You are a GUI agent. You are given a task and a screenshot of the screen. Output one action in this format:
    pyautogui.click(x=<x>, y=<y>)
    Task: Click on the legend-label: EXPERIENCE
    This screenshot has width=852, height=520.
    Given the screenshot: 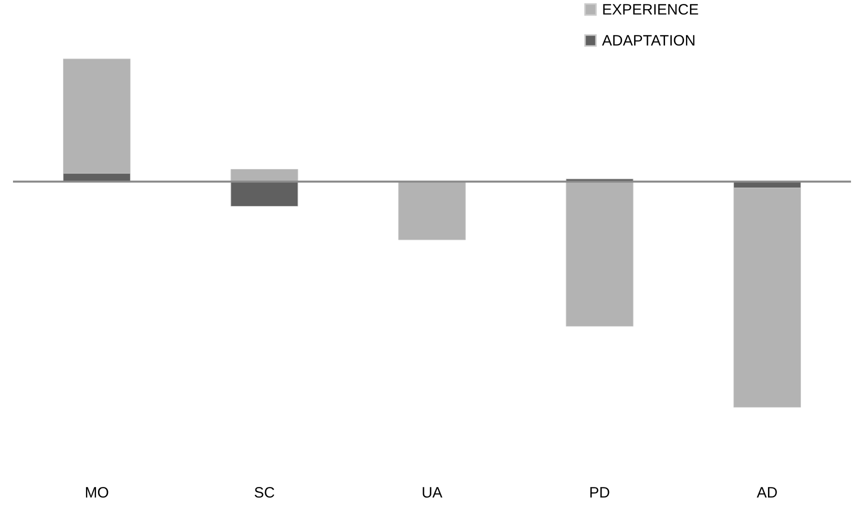 What is the action you would take?
    pyautogui.click(x=650, y=10)
    